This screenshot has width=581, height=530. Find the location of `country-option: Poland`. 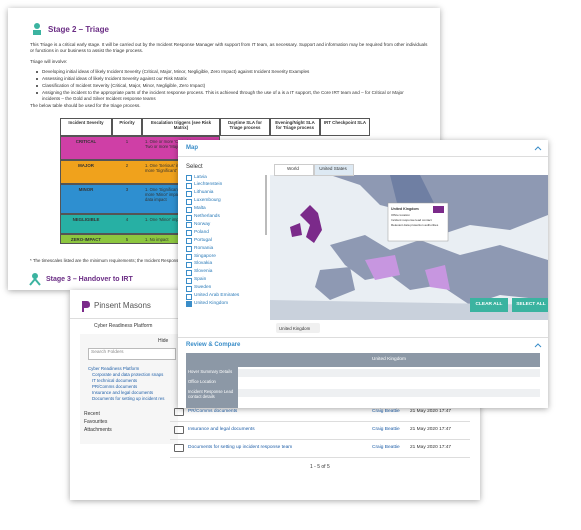

country-option: Poland is located at coordinates (201, 232).